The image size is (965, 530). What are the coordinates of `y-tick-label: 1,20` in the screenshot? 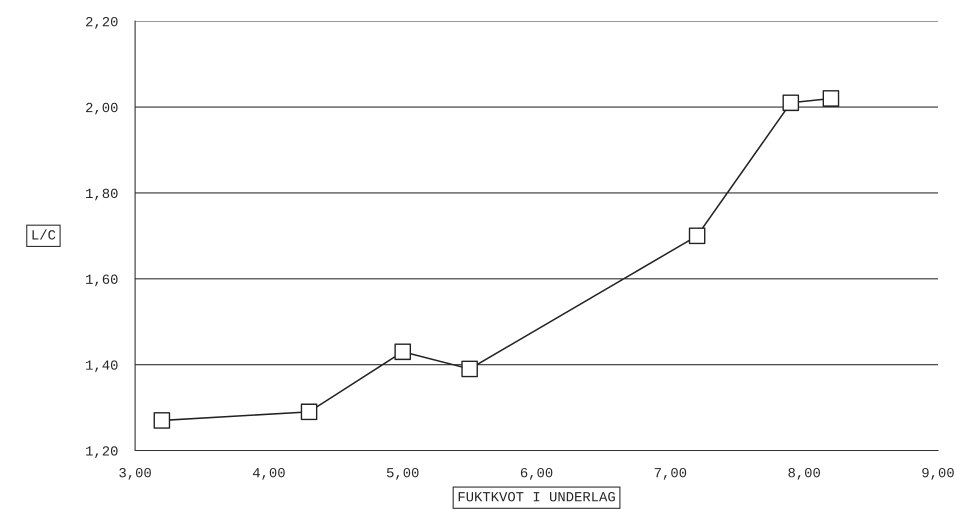 It's located at (102, 452).